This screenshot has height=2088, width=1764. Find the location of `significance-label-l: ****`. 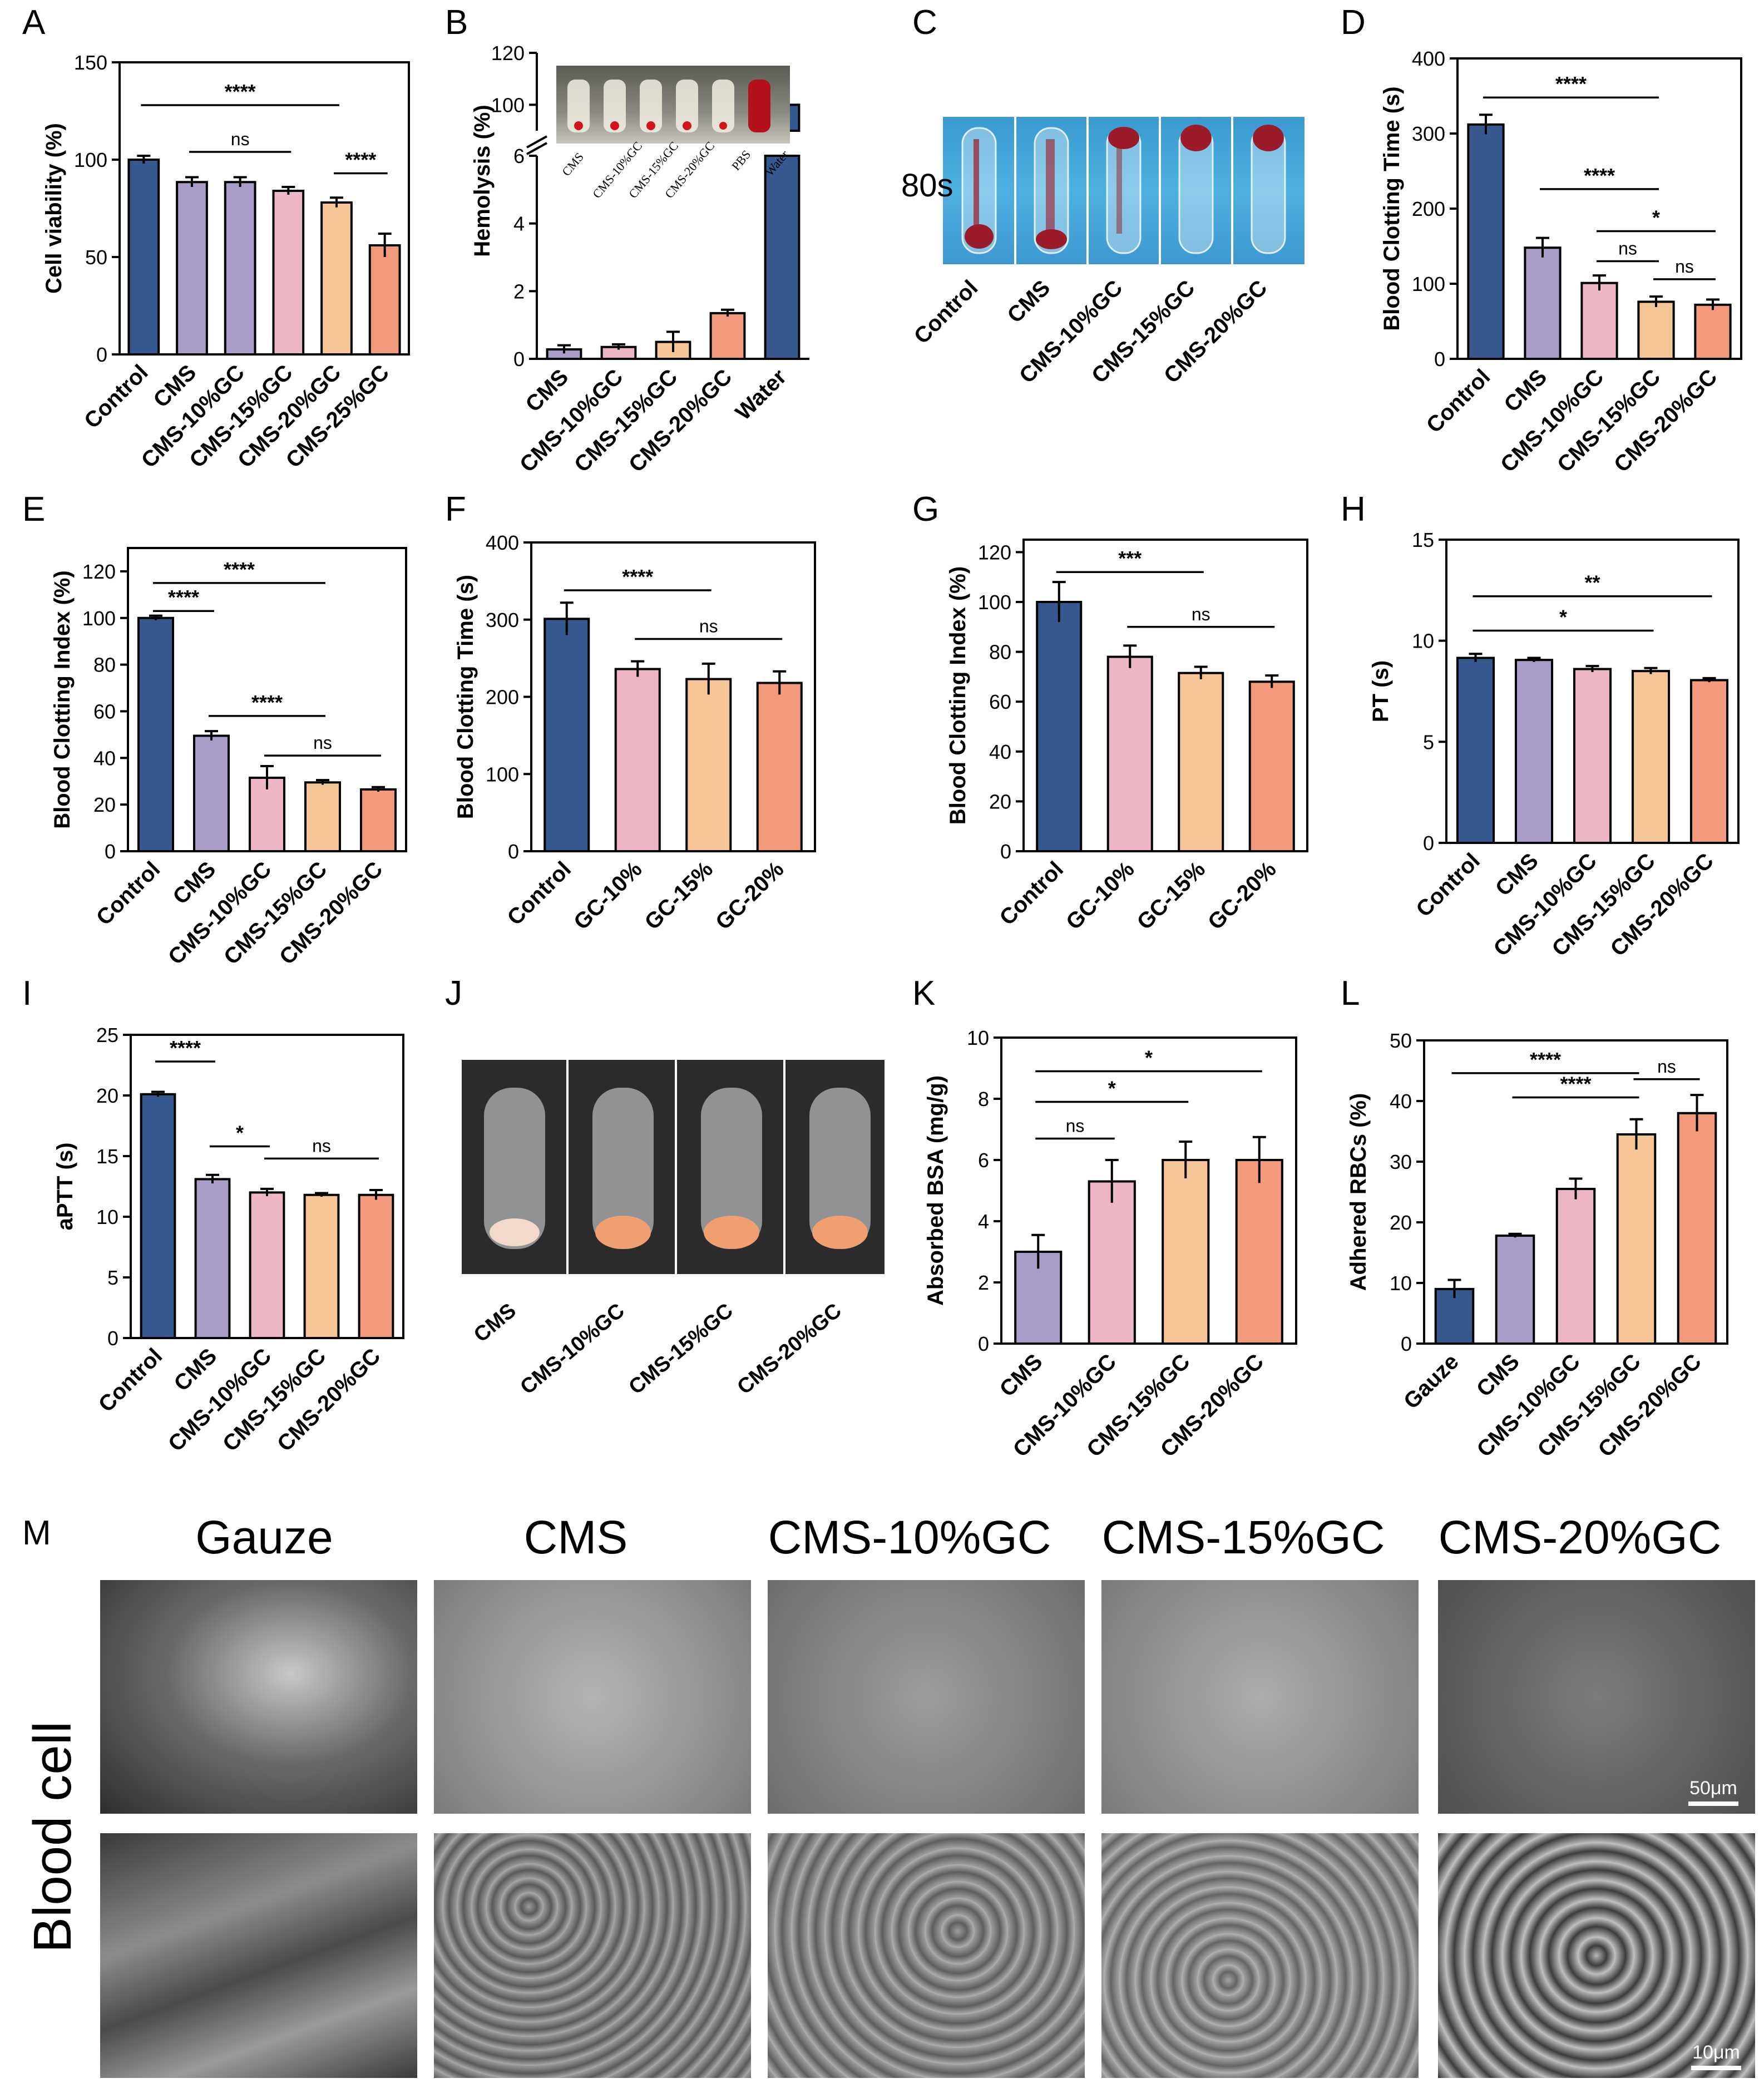

significance-label-l: **** is located at coordinates (1545, 1059).